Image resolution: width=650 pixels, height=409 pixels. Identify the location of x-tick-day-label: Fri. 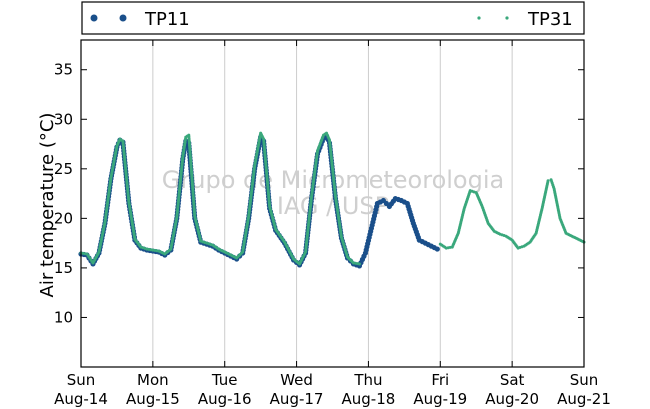
(440, 380).